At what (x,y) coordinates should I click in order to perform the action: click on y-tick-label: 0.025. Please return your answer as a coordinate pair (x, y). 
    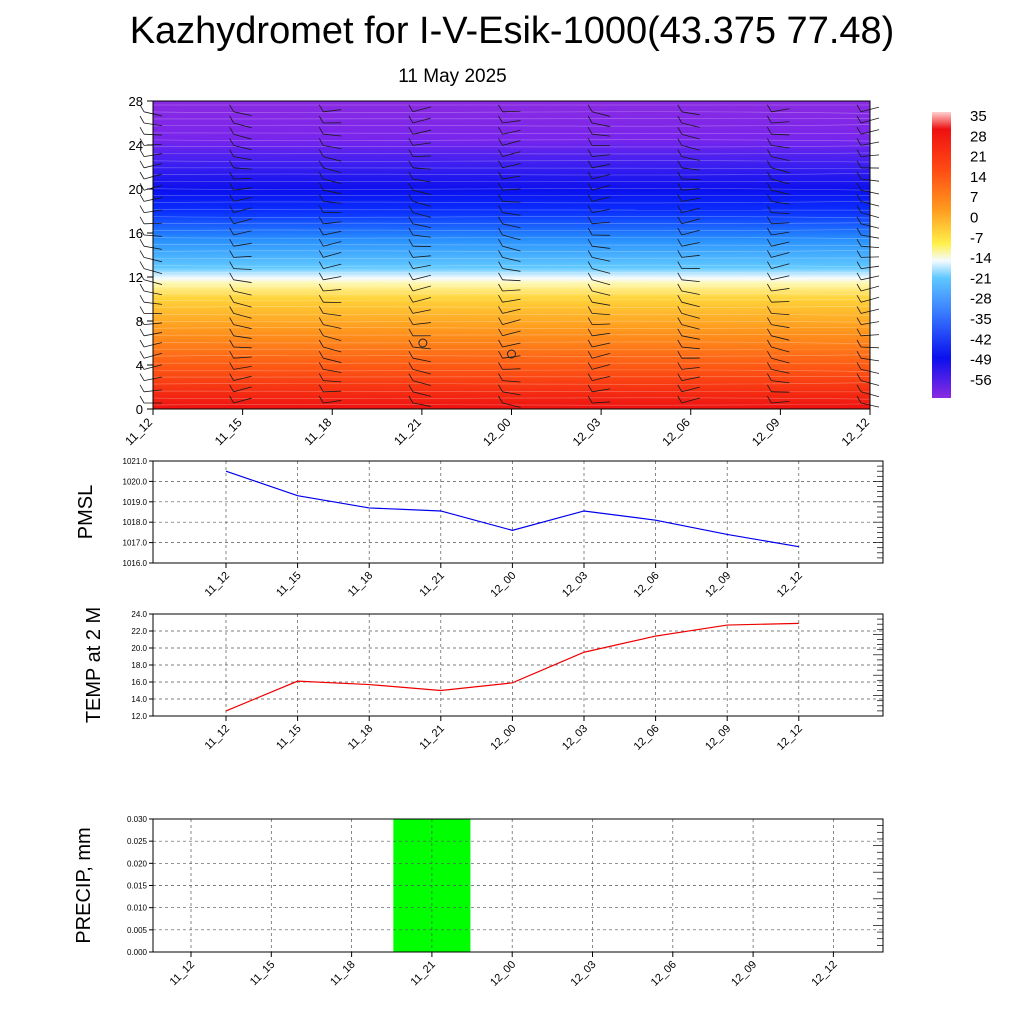
    Looking at the image, I should click on (137, 841).